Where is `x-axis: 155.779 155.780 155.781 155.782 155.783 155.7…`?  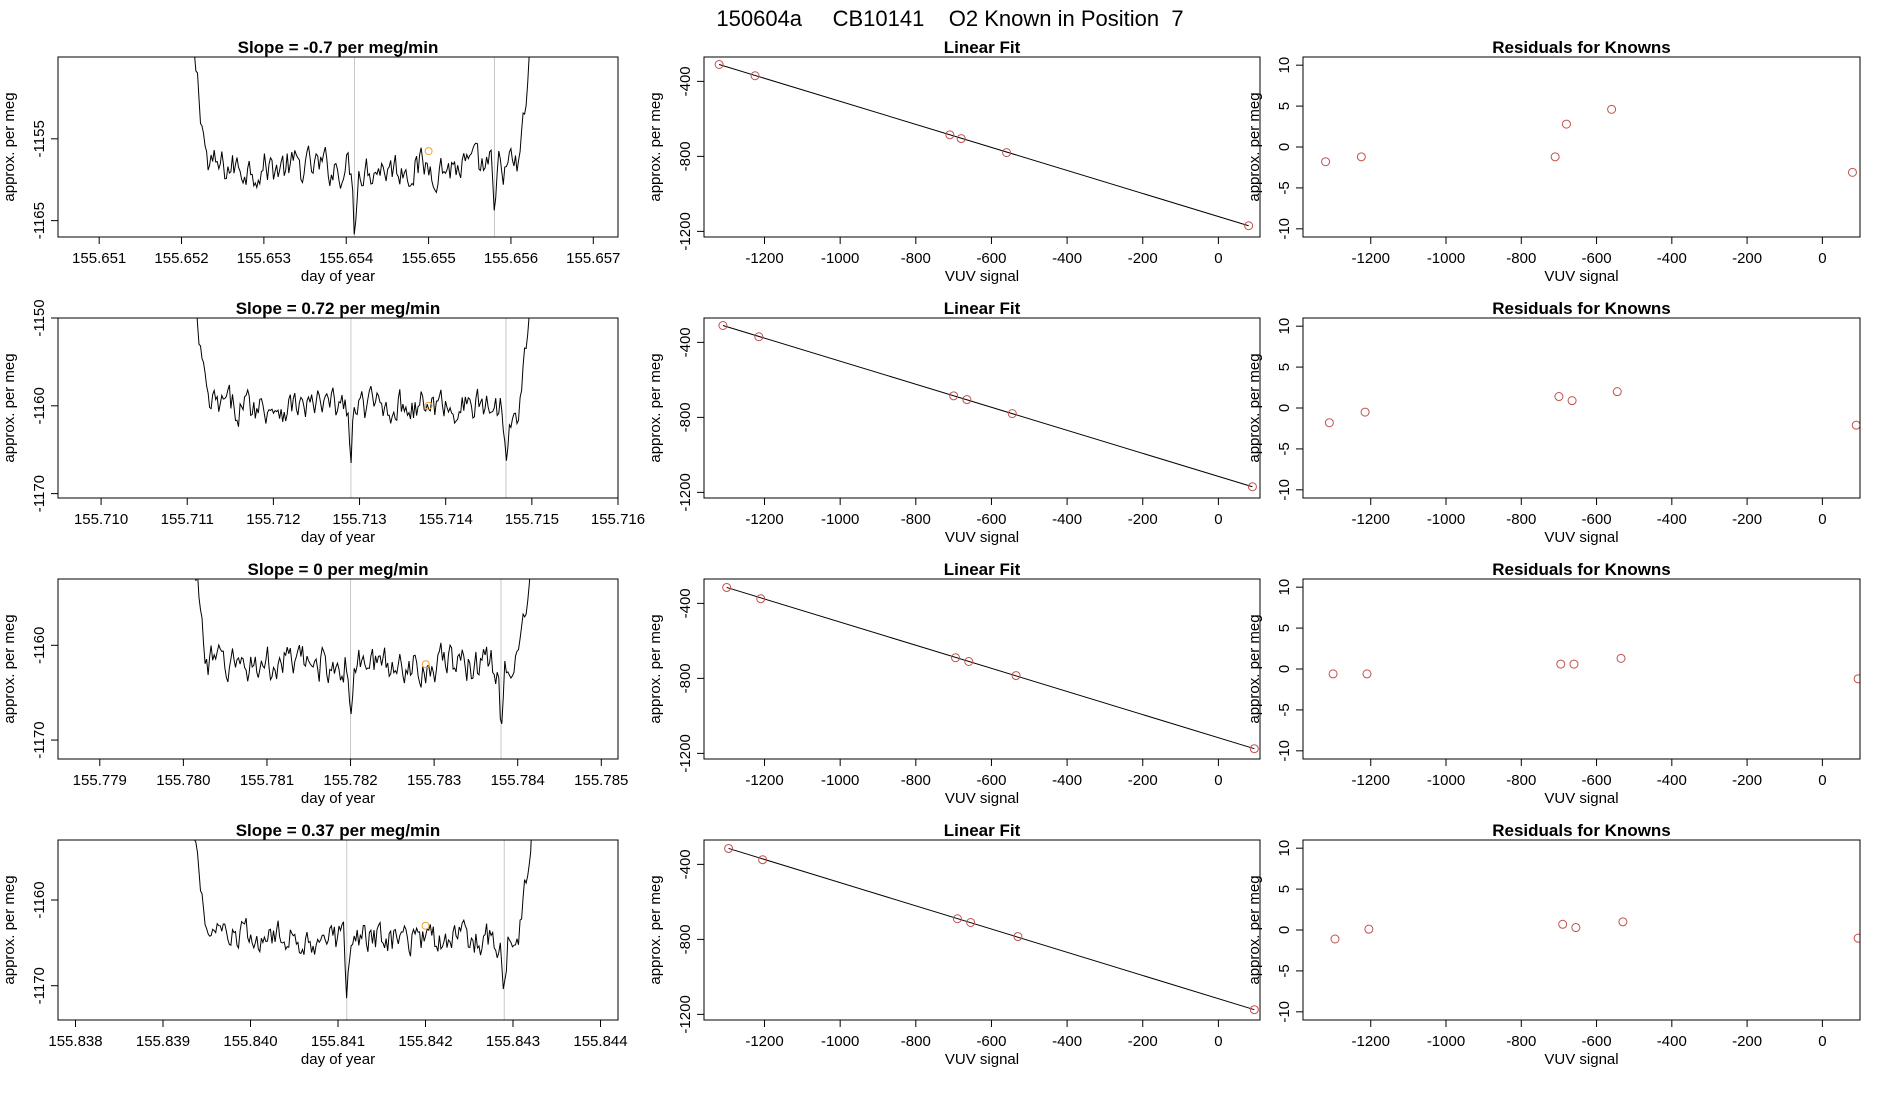 x-axis: 155.779 155.780 155.781 155.782 155.783 155.7… is located at coordinates (350, 774).